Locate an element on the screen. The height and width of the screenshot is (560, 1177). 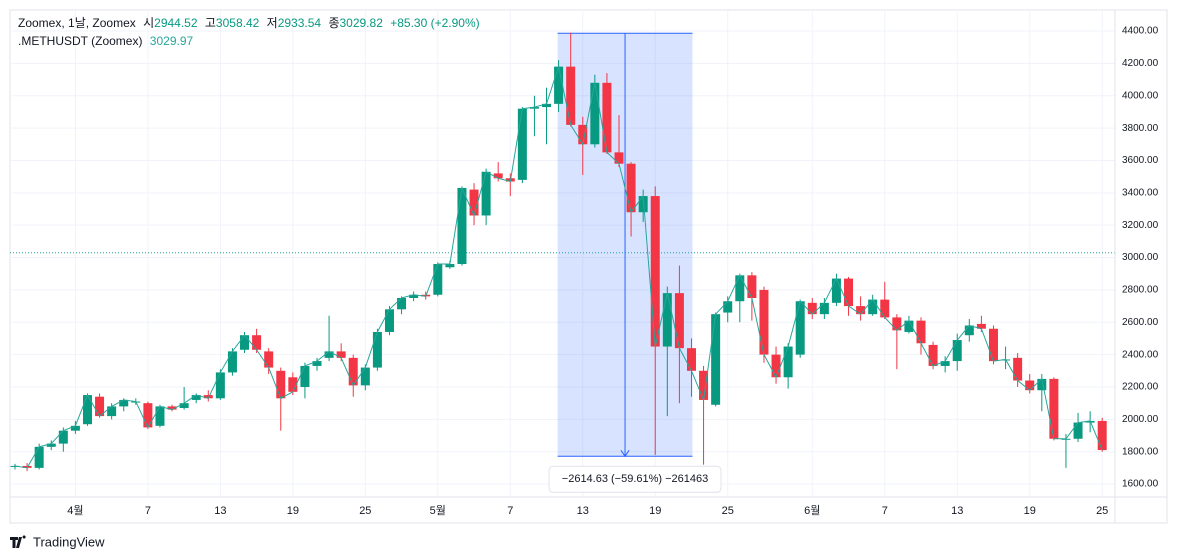
open-label: 시 is located at coordinates (148, 23).